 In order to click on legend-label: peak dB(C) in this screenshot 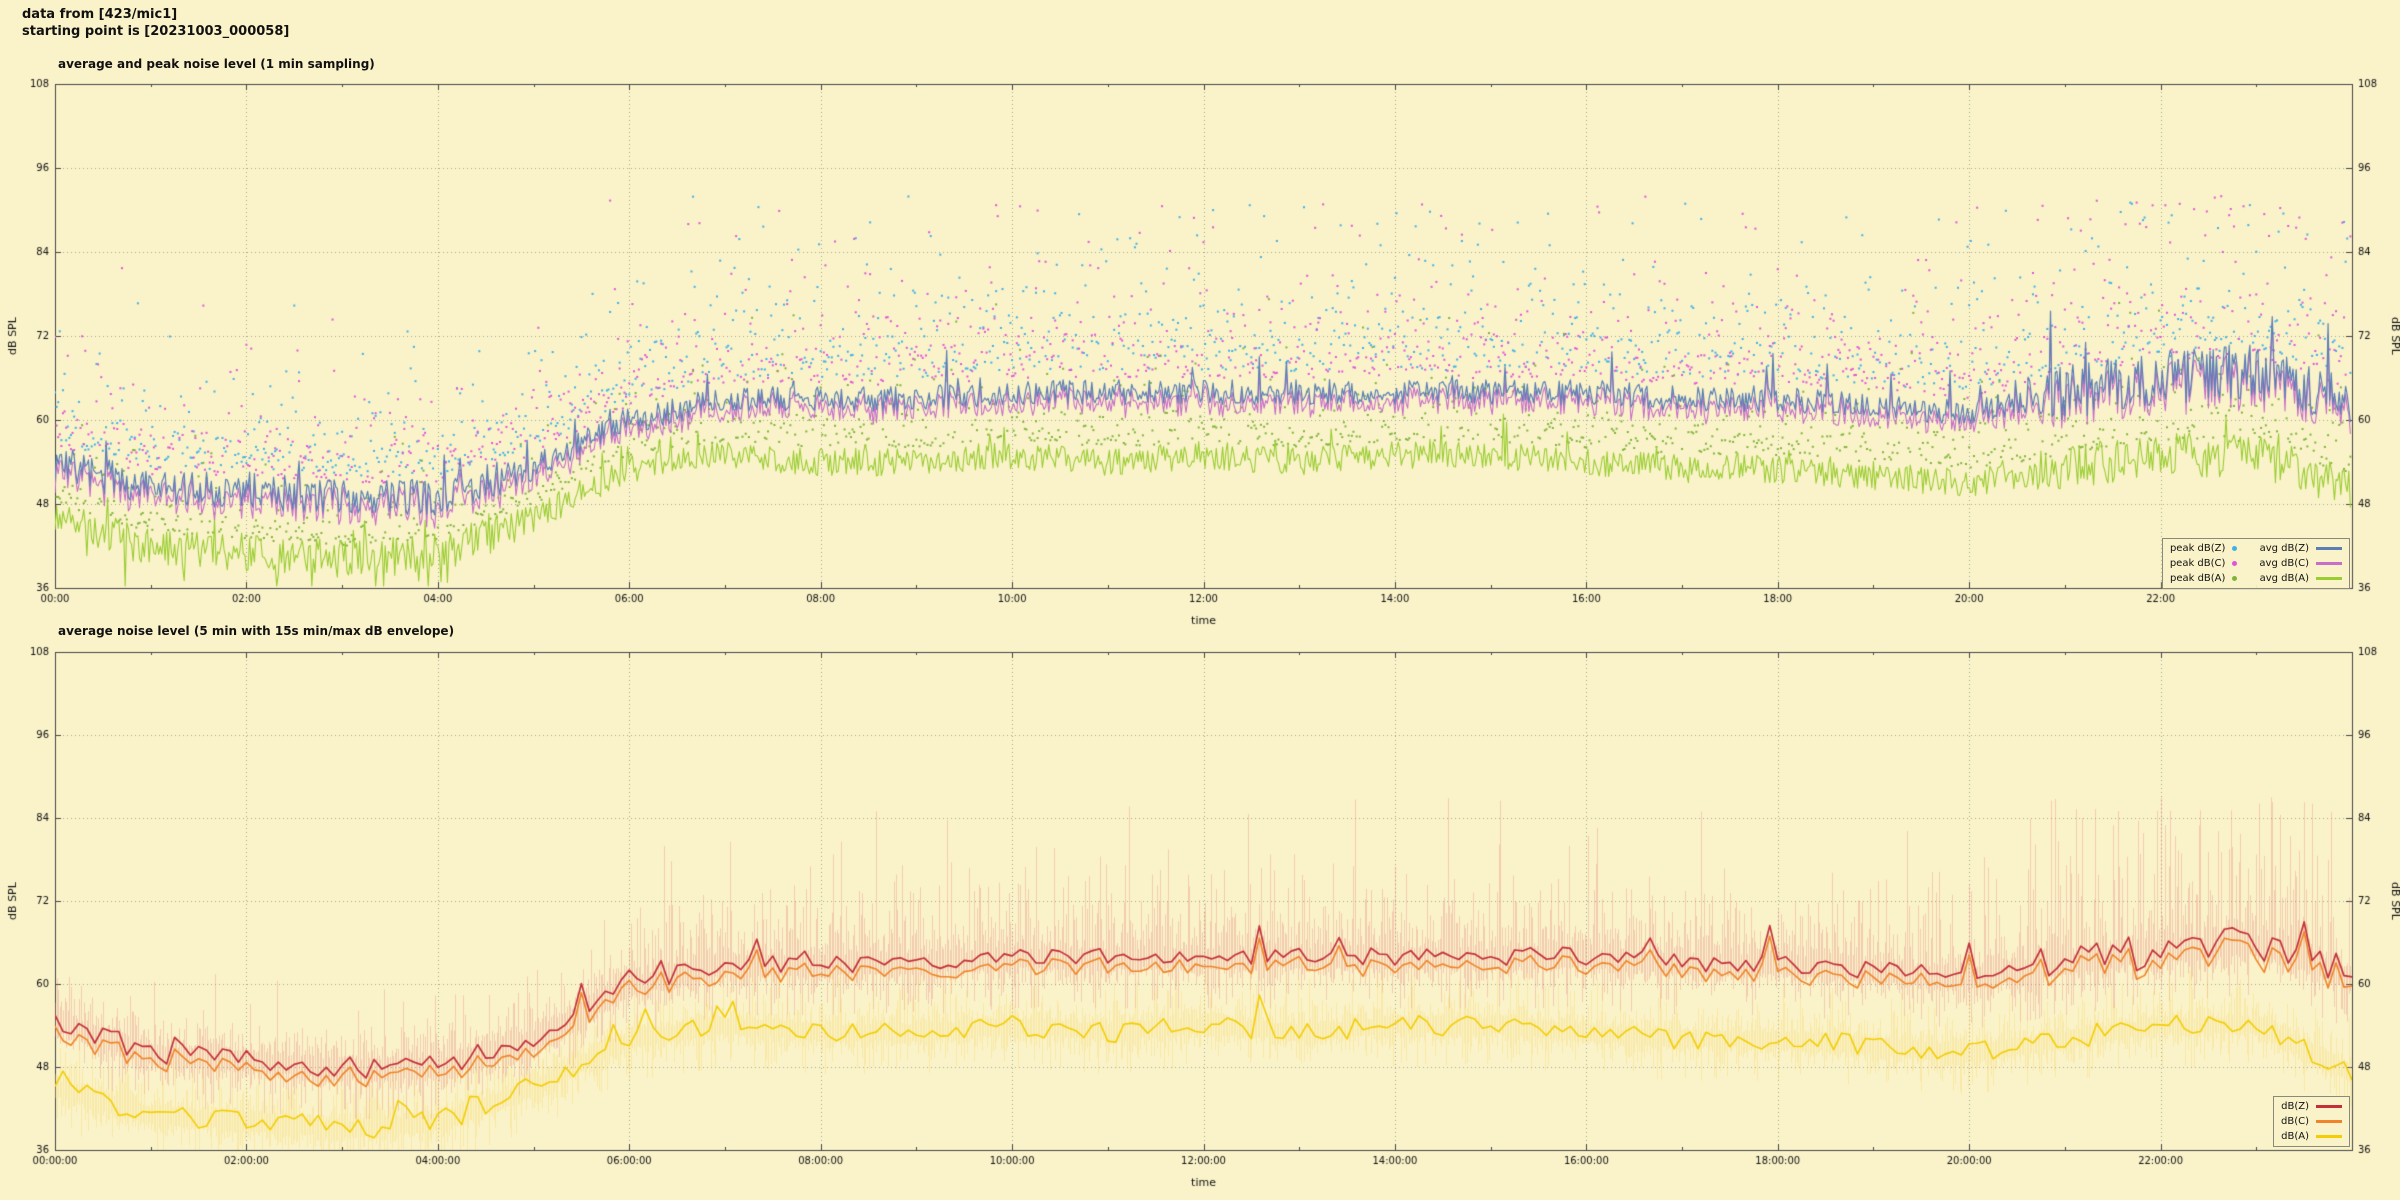, I will do `click(2197, 563)`.